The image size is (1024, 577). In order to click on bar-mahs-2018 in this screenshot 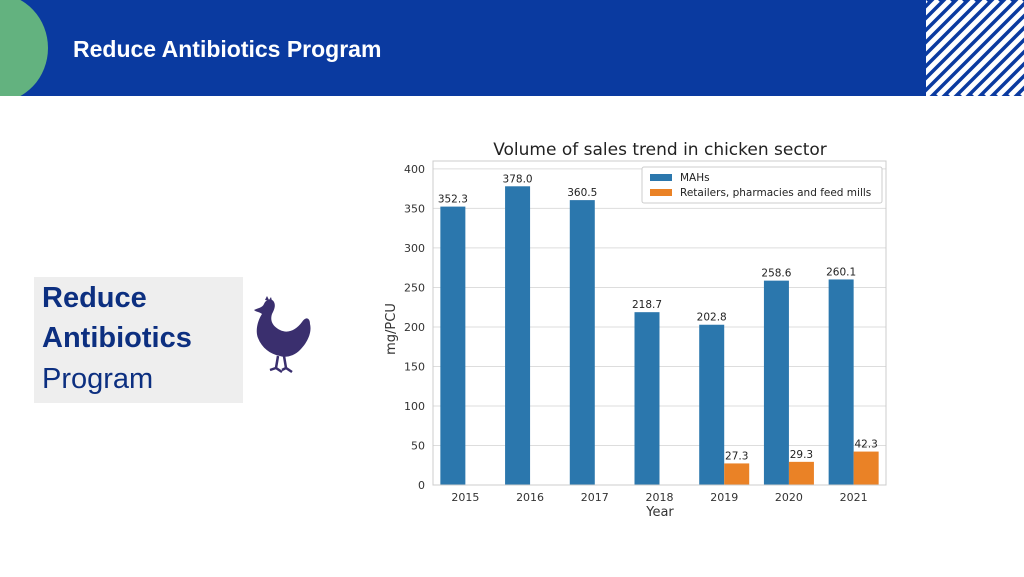, I will do `click(647, 398)`.